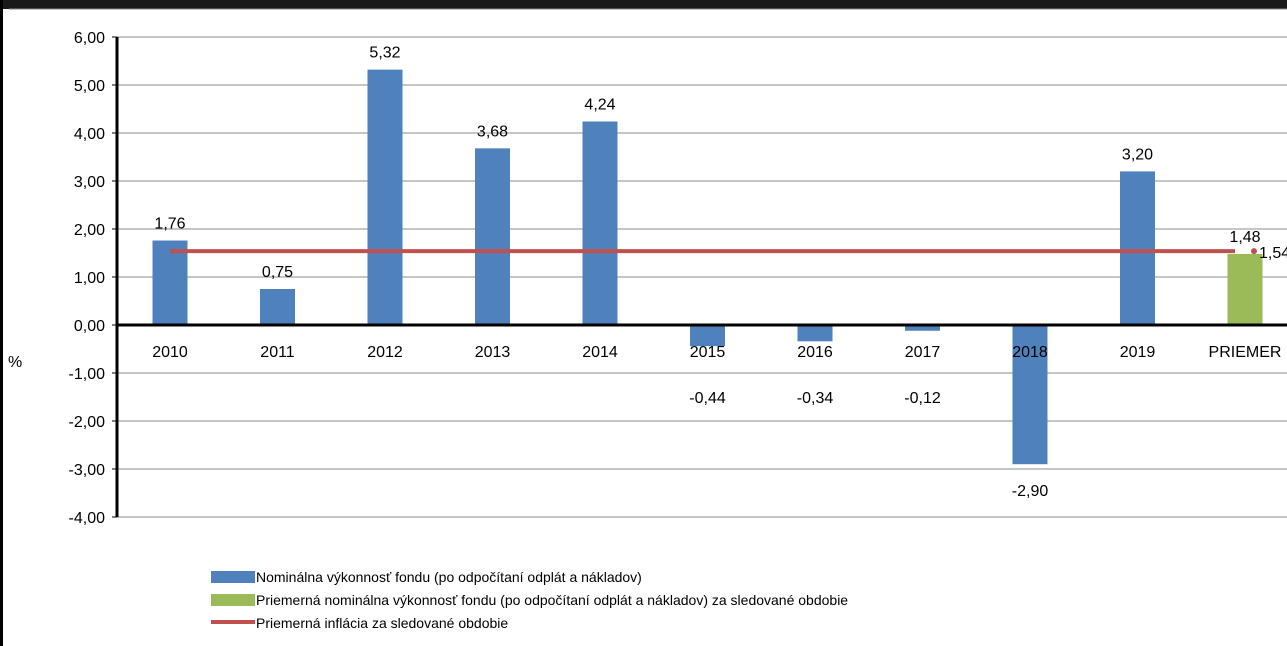 This screenshot has height=646, width=1287. Describe the element at coordinates (492, 131) in the screenshot. I see `bar-value-label: 3,68` at that location.